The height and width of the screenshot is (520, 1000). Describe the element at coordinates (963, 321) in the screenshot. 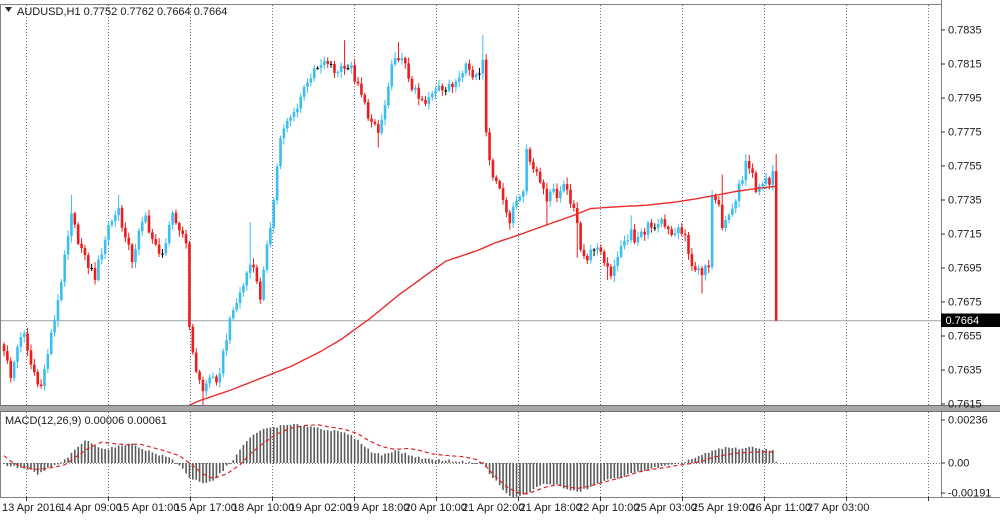

I see `price-tag-value: 0.7664` at that location.